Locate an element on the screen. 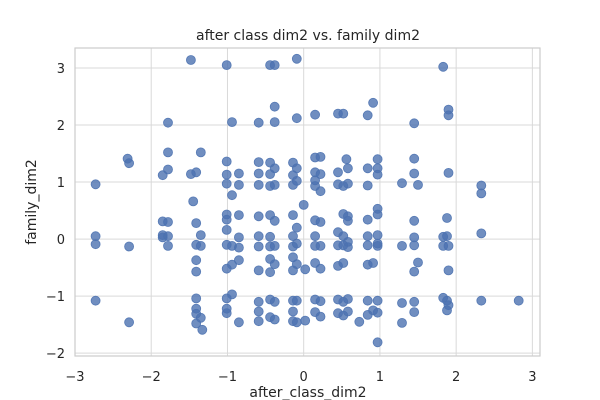  x-tick-label: −2 is located at coordinates (151, 377).